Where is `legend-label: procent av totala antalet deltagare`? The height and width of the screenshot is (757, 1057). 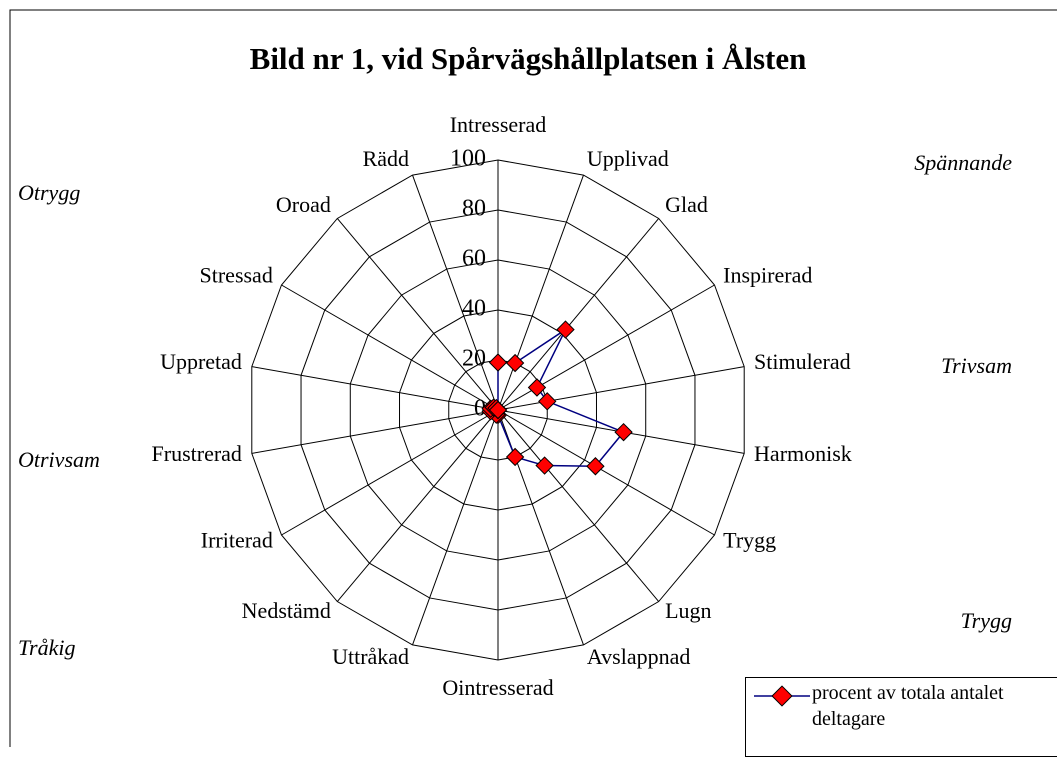 legend-label: procent av totala antalet deltagare is located at coordinates (908, 706).